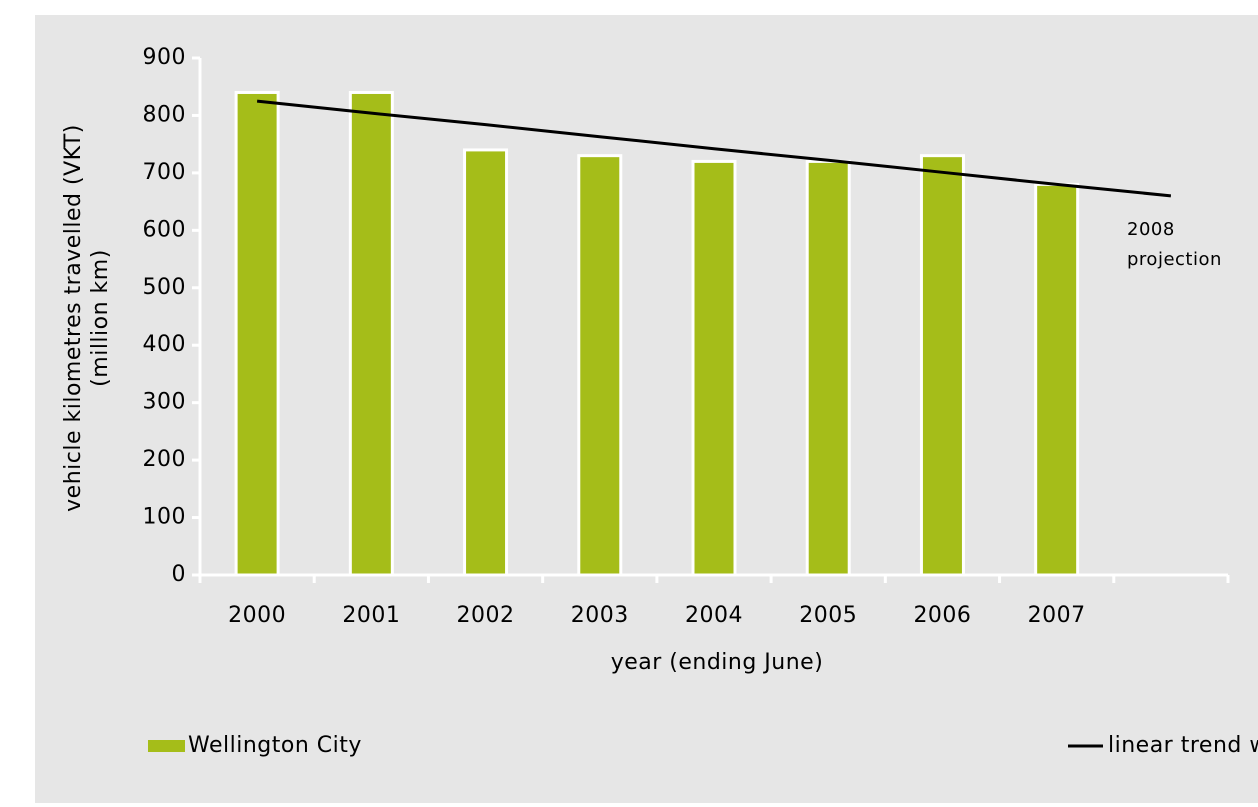 Image resolution: width=1258 pixels, height=807 pixels. Describe the element at coordinates (73, 318) in the screenshot. I see `y-axis-label: vehicle kilometres travelled (VKT)` at that location.